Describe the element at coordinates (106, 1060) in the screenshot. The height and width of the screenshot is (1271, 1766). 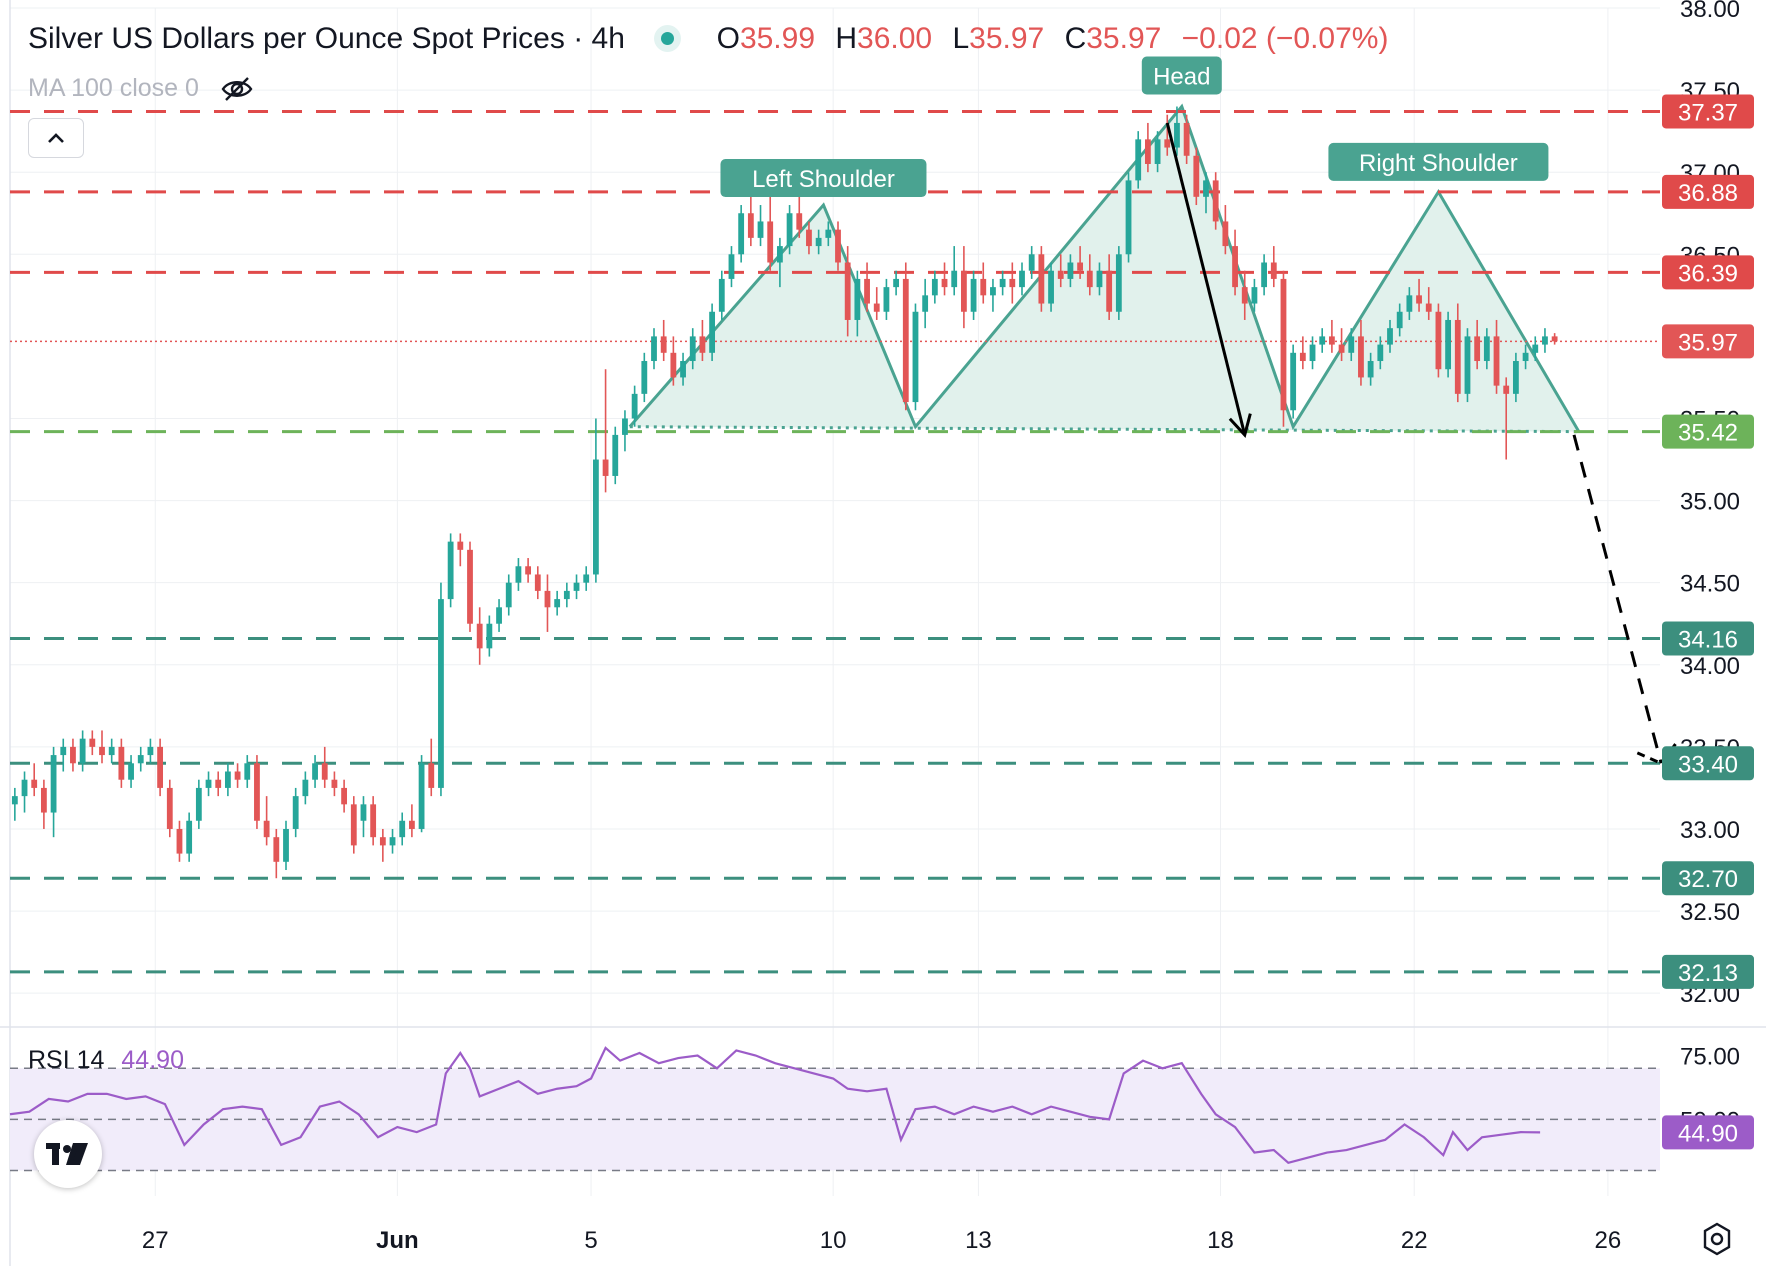
I see `rsi-legend: RSI 14 44.90` at that location.